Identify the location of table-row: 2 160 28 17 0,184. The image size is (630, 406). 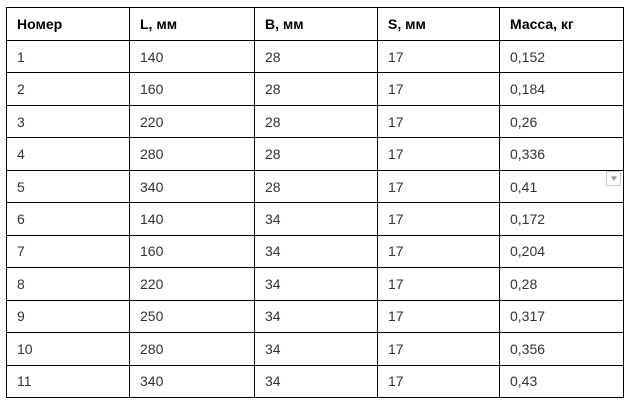
(315, 89).